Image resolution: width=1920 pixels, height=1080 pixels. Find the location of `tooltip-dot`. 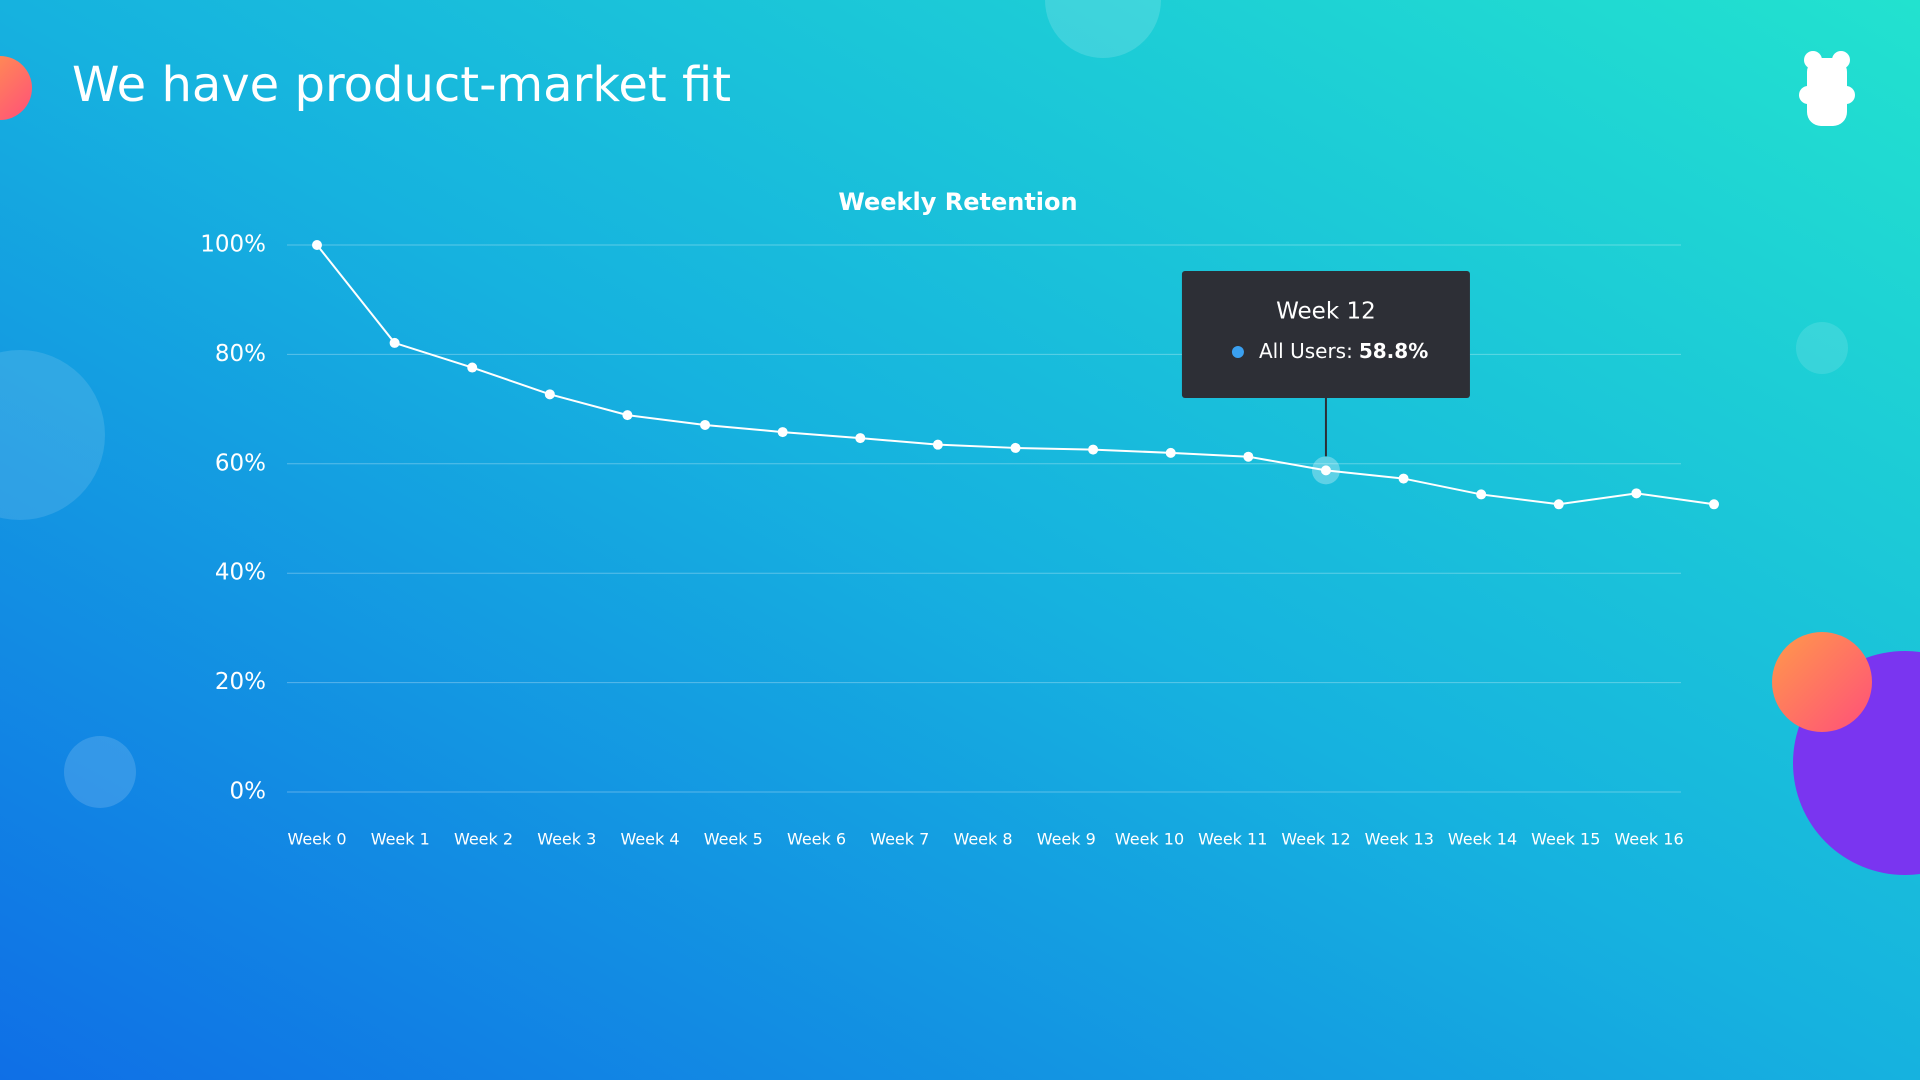

tooltip-dot is located at coordinates (1237, 352).